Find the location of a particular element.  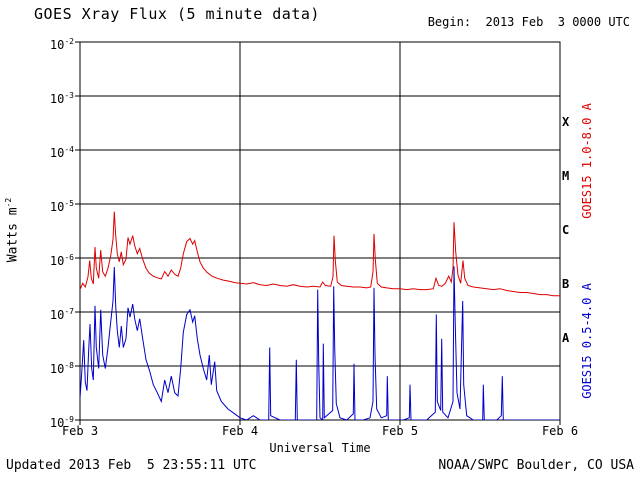

x-axis-label: Universal Time is located at coordinates (320, 448).